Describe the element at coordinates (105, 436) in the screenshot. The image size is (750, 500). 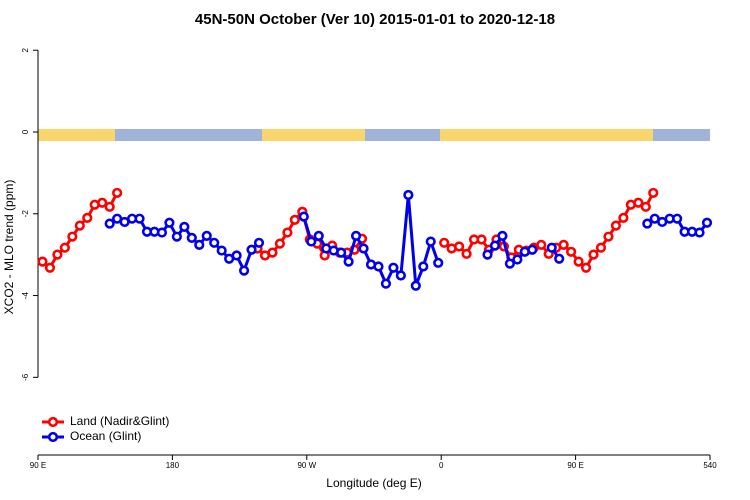
I see `legend-label: Ocean (Glint)` at that location.